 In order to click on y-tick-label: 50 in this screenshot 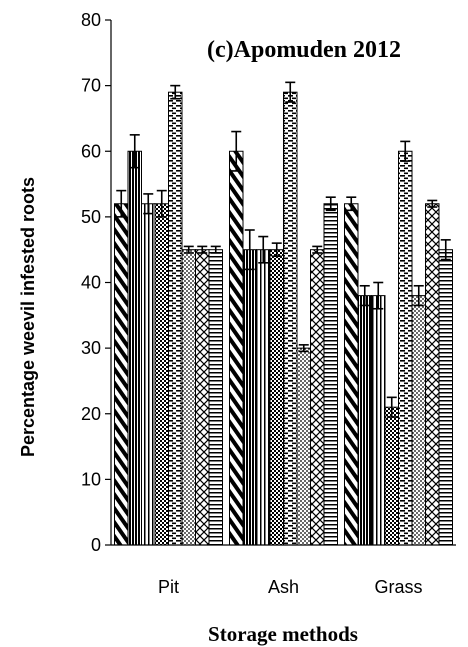, I will do `click(91, 217)`.